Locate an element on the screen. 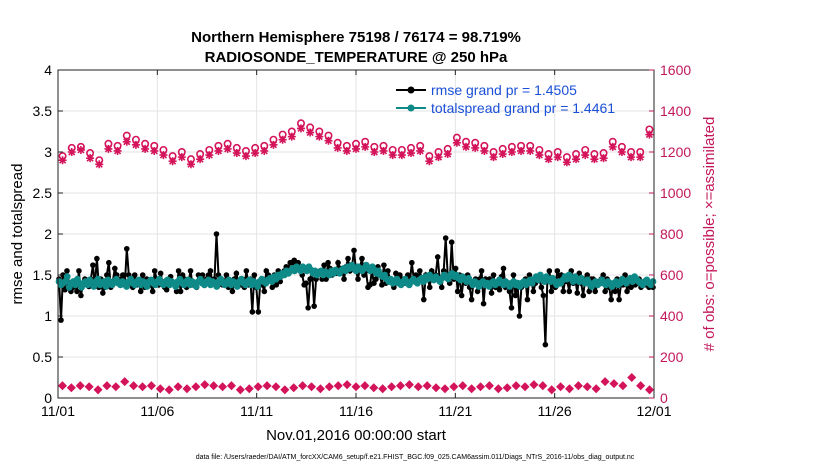 The width and height of the screenshot is (830, 470). totalspread-series is located at coordinates (356, 276).